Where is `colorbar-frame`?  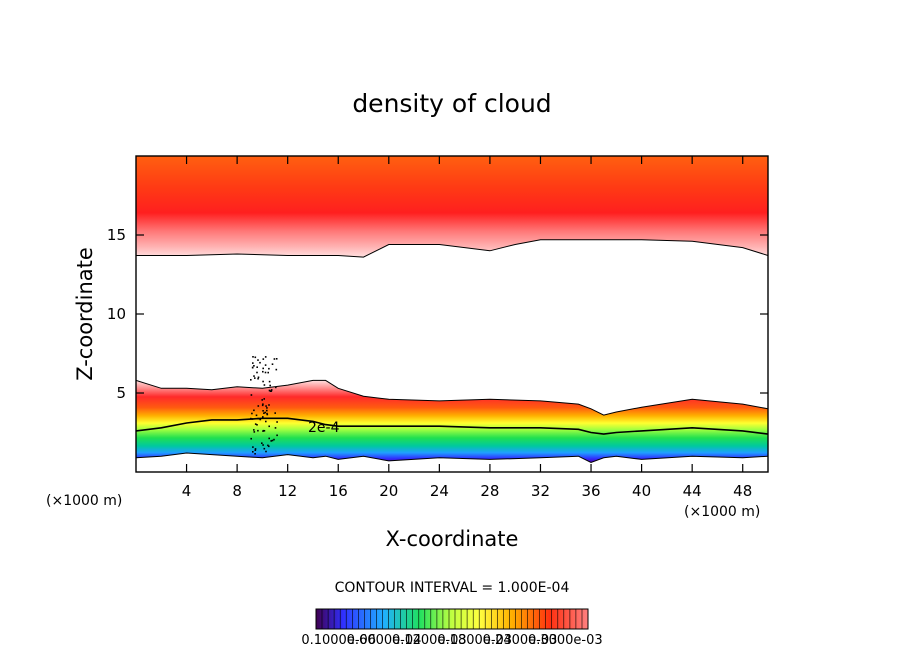
colorbar-frame is located at coordinates (452, 619).